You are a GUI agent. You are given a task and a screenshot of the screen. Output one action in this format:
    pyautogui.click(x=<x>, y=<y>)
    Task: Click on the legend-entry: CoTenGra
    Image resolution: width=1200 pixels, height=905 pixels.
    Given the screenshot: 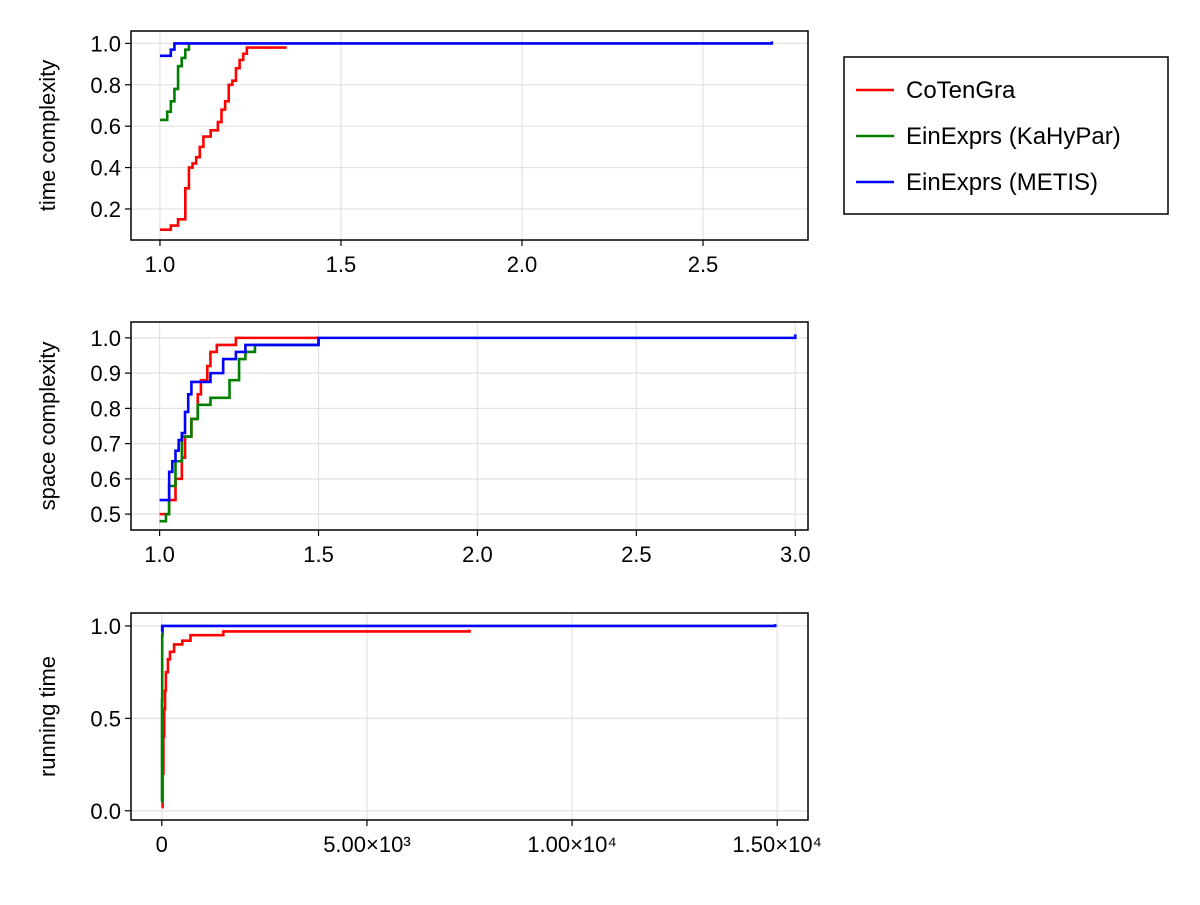 What is the action you would take?
    pyautogui.click(x=961, y=90)
    